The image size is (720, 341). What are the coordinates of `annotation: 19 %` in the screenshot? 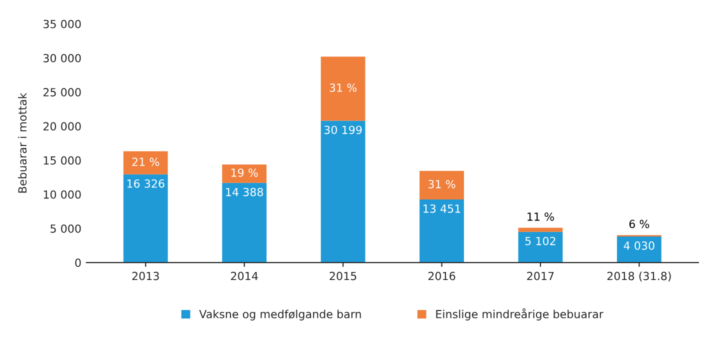 It's located at (244, 172).